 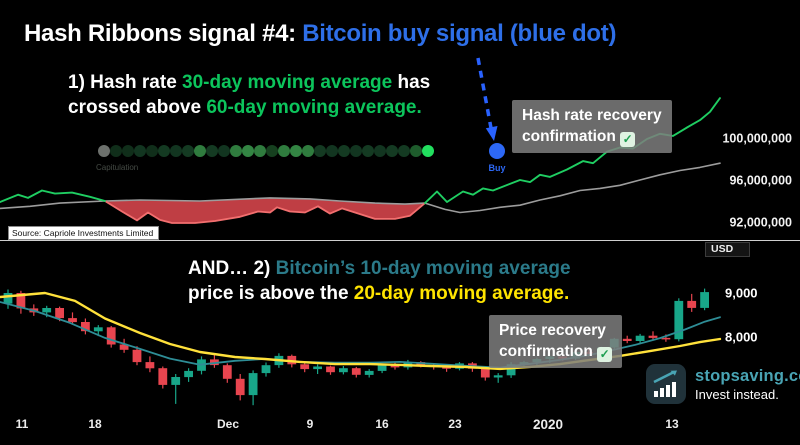 I want to click on logo-text: stopsaving.com Invest instead., so click(x=747, y=384).